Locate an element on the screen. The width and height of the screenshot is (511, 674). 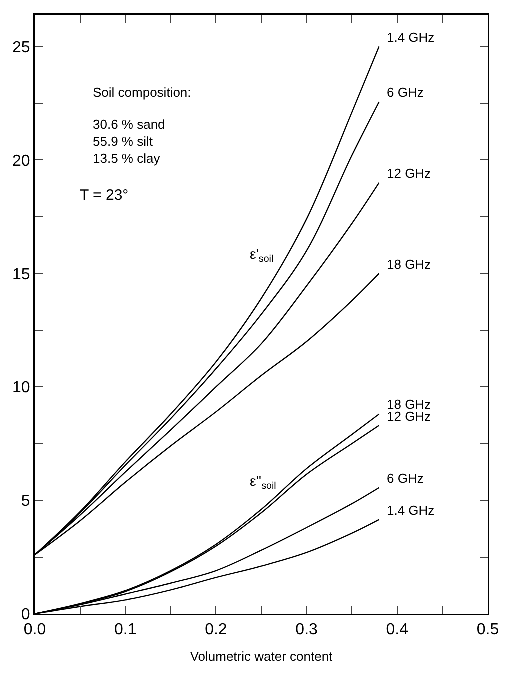
x-tick-label: 0.1 is located at coordinates (125, 630).